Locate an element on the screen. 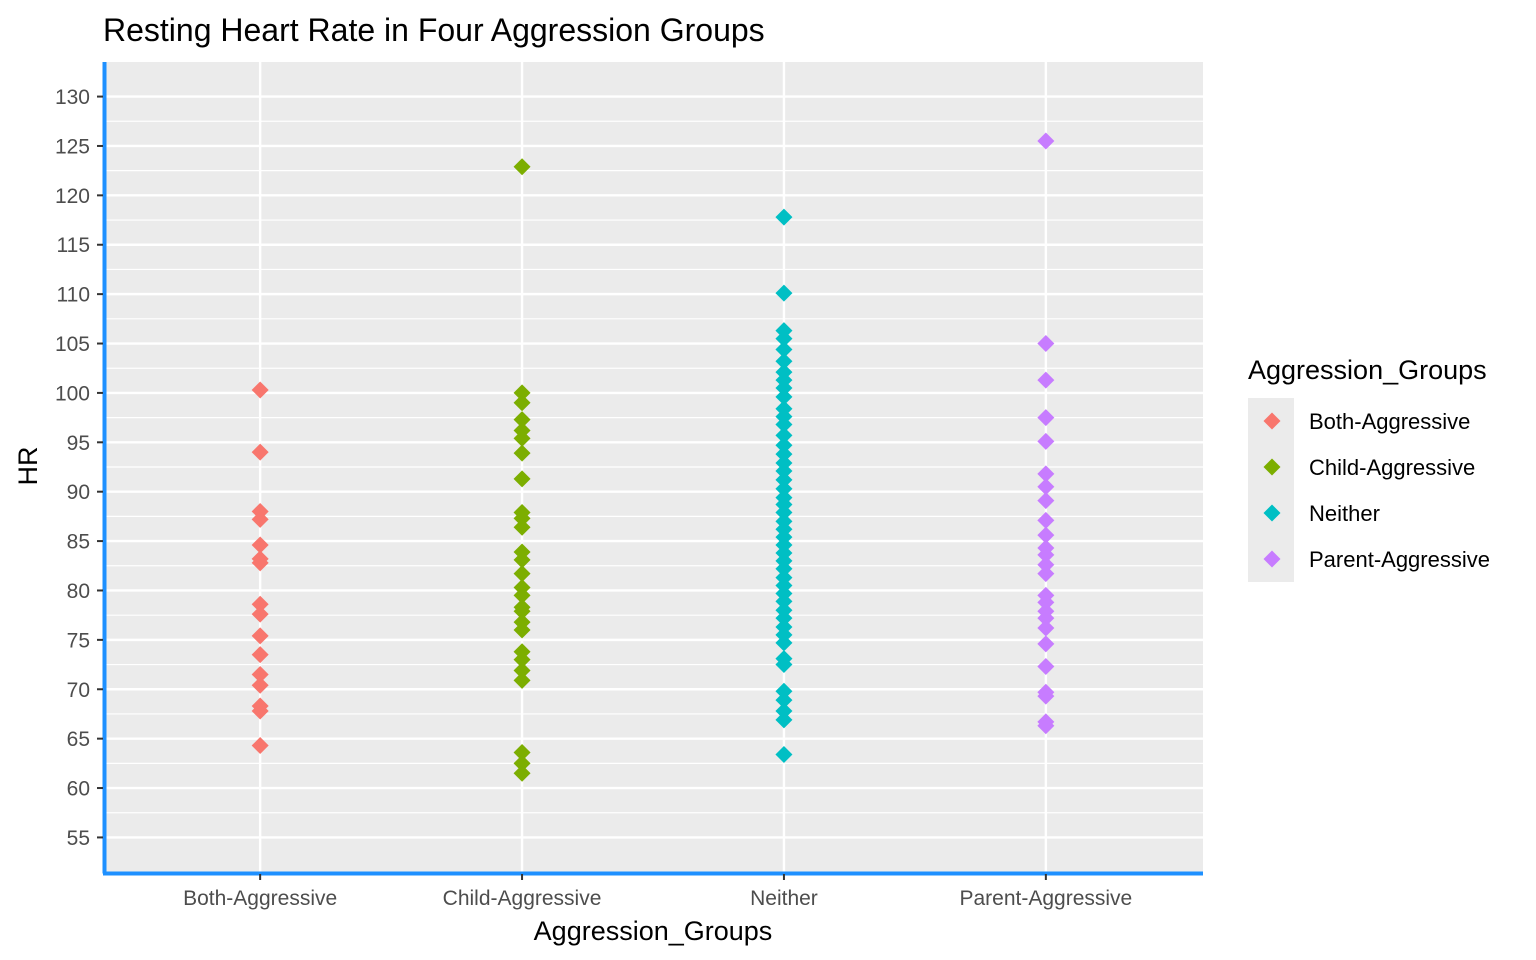 The width and height of the screenshot is (1536, 960). y-tick-label: 75 is located at coordinates (78, 640).